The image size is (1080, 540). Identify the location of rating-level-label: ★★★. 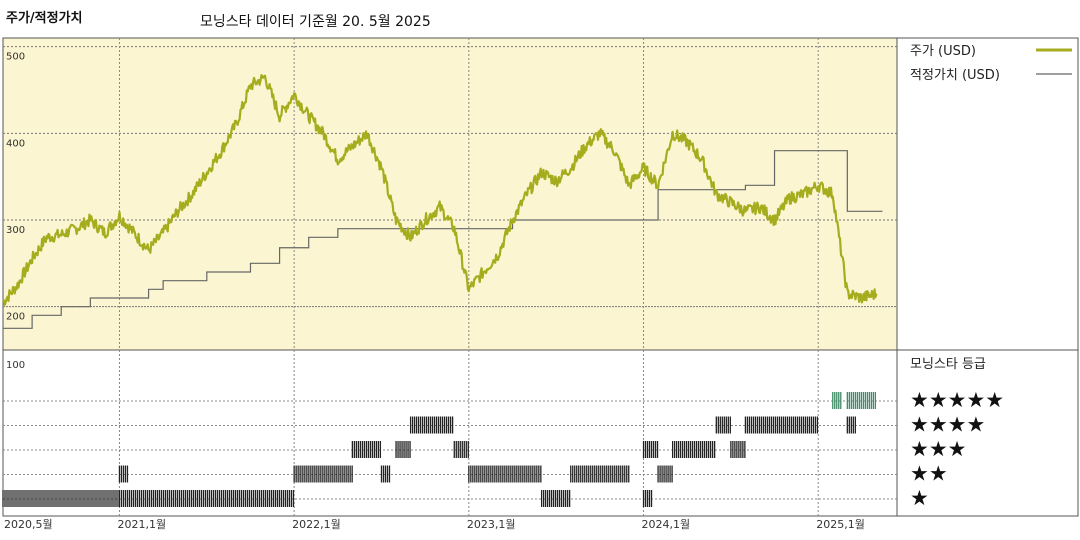
(938, 449).